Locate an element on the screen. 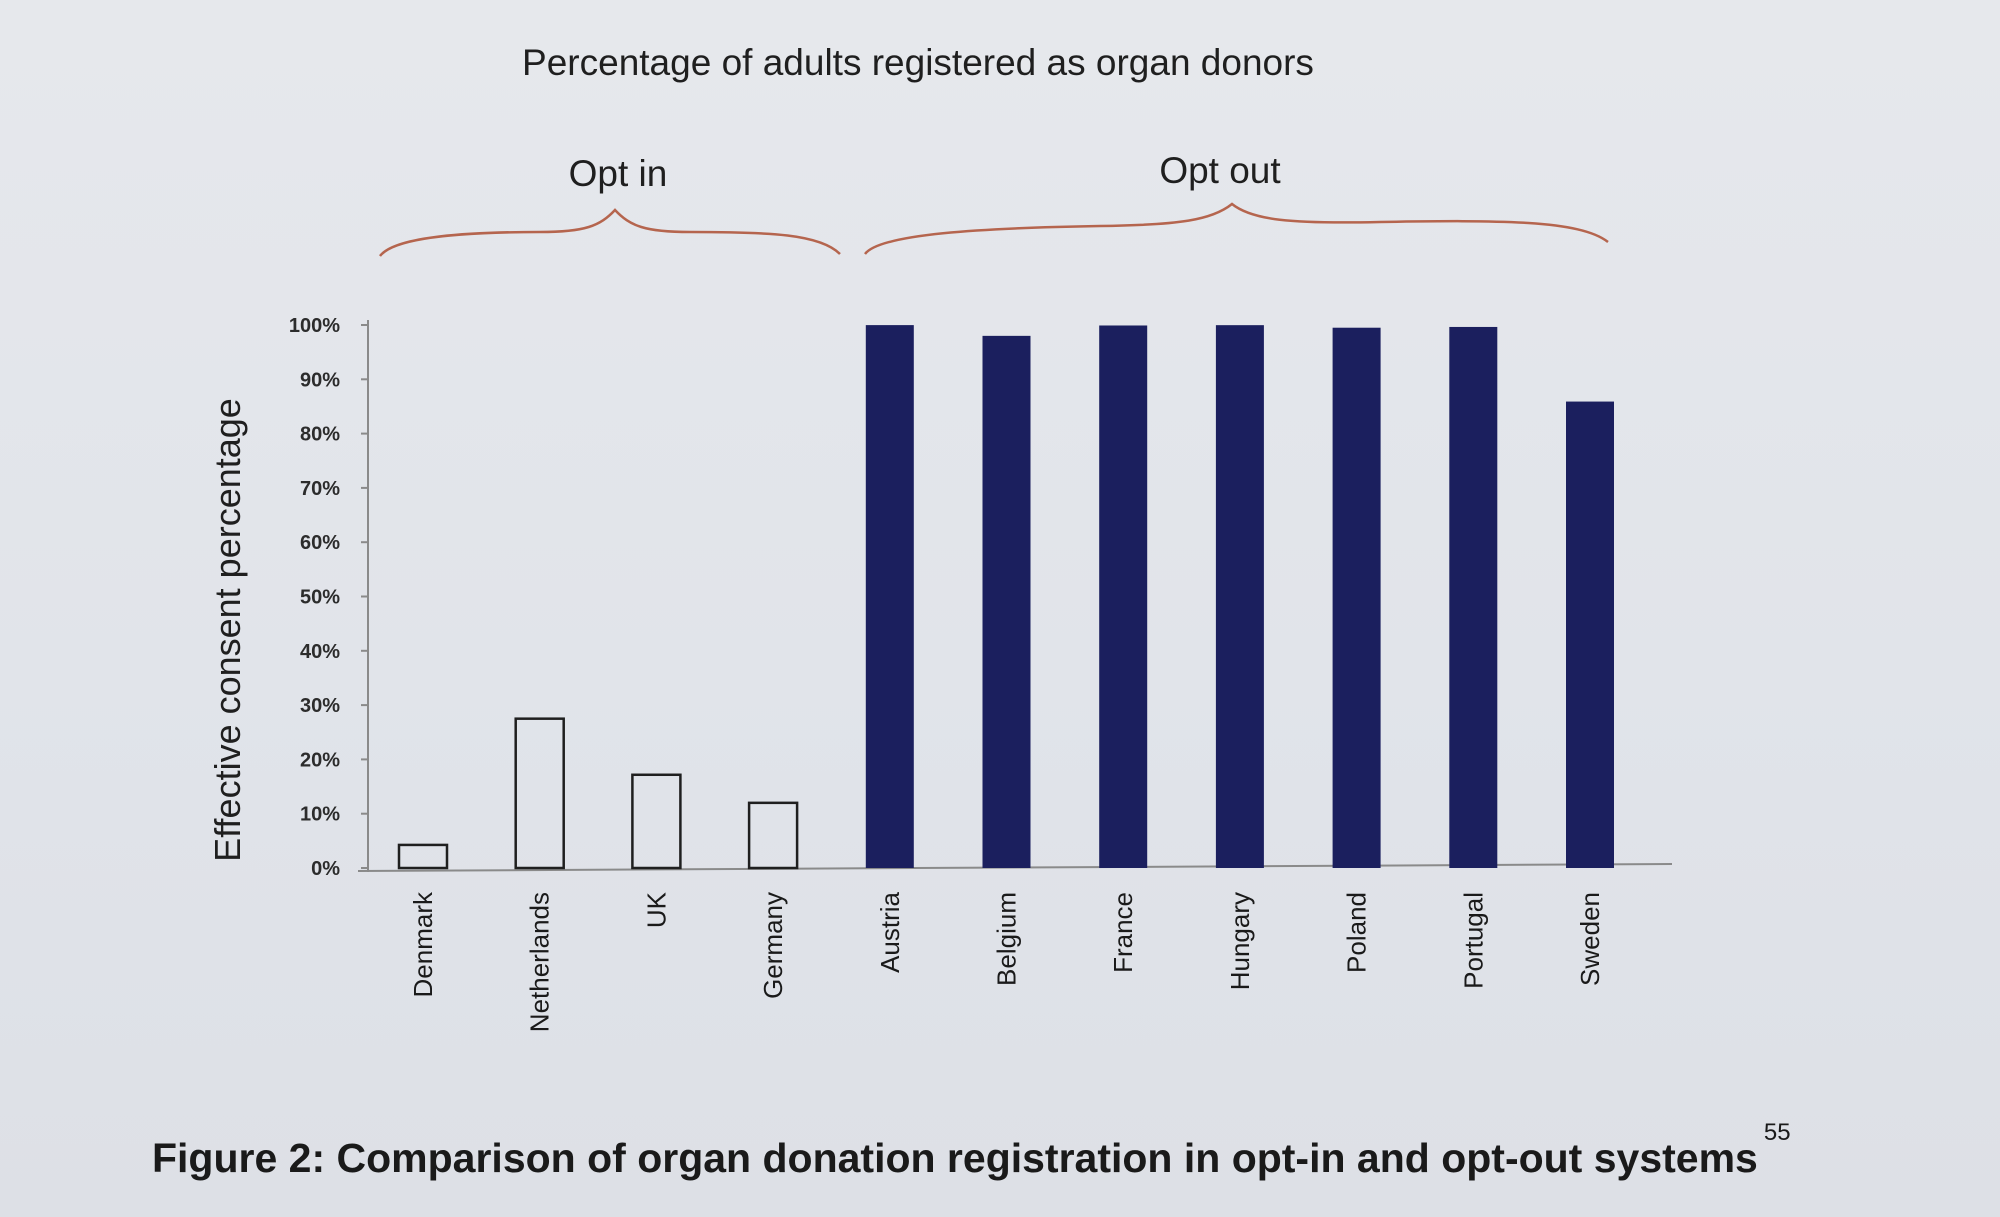  opt-in-label: Opt in is located at coordinates (618, 173).